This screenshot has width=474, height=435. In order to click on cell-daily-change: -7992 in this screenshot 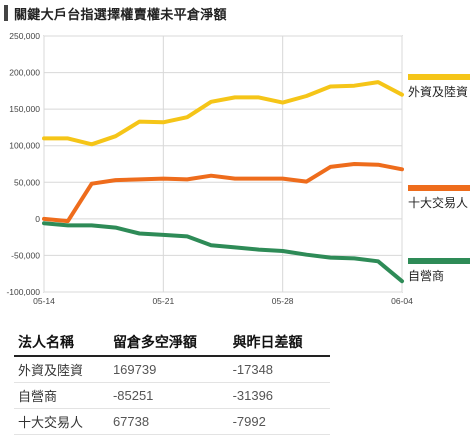, I will do `click(279, 421)`.